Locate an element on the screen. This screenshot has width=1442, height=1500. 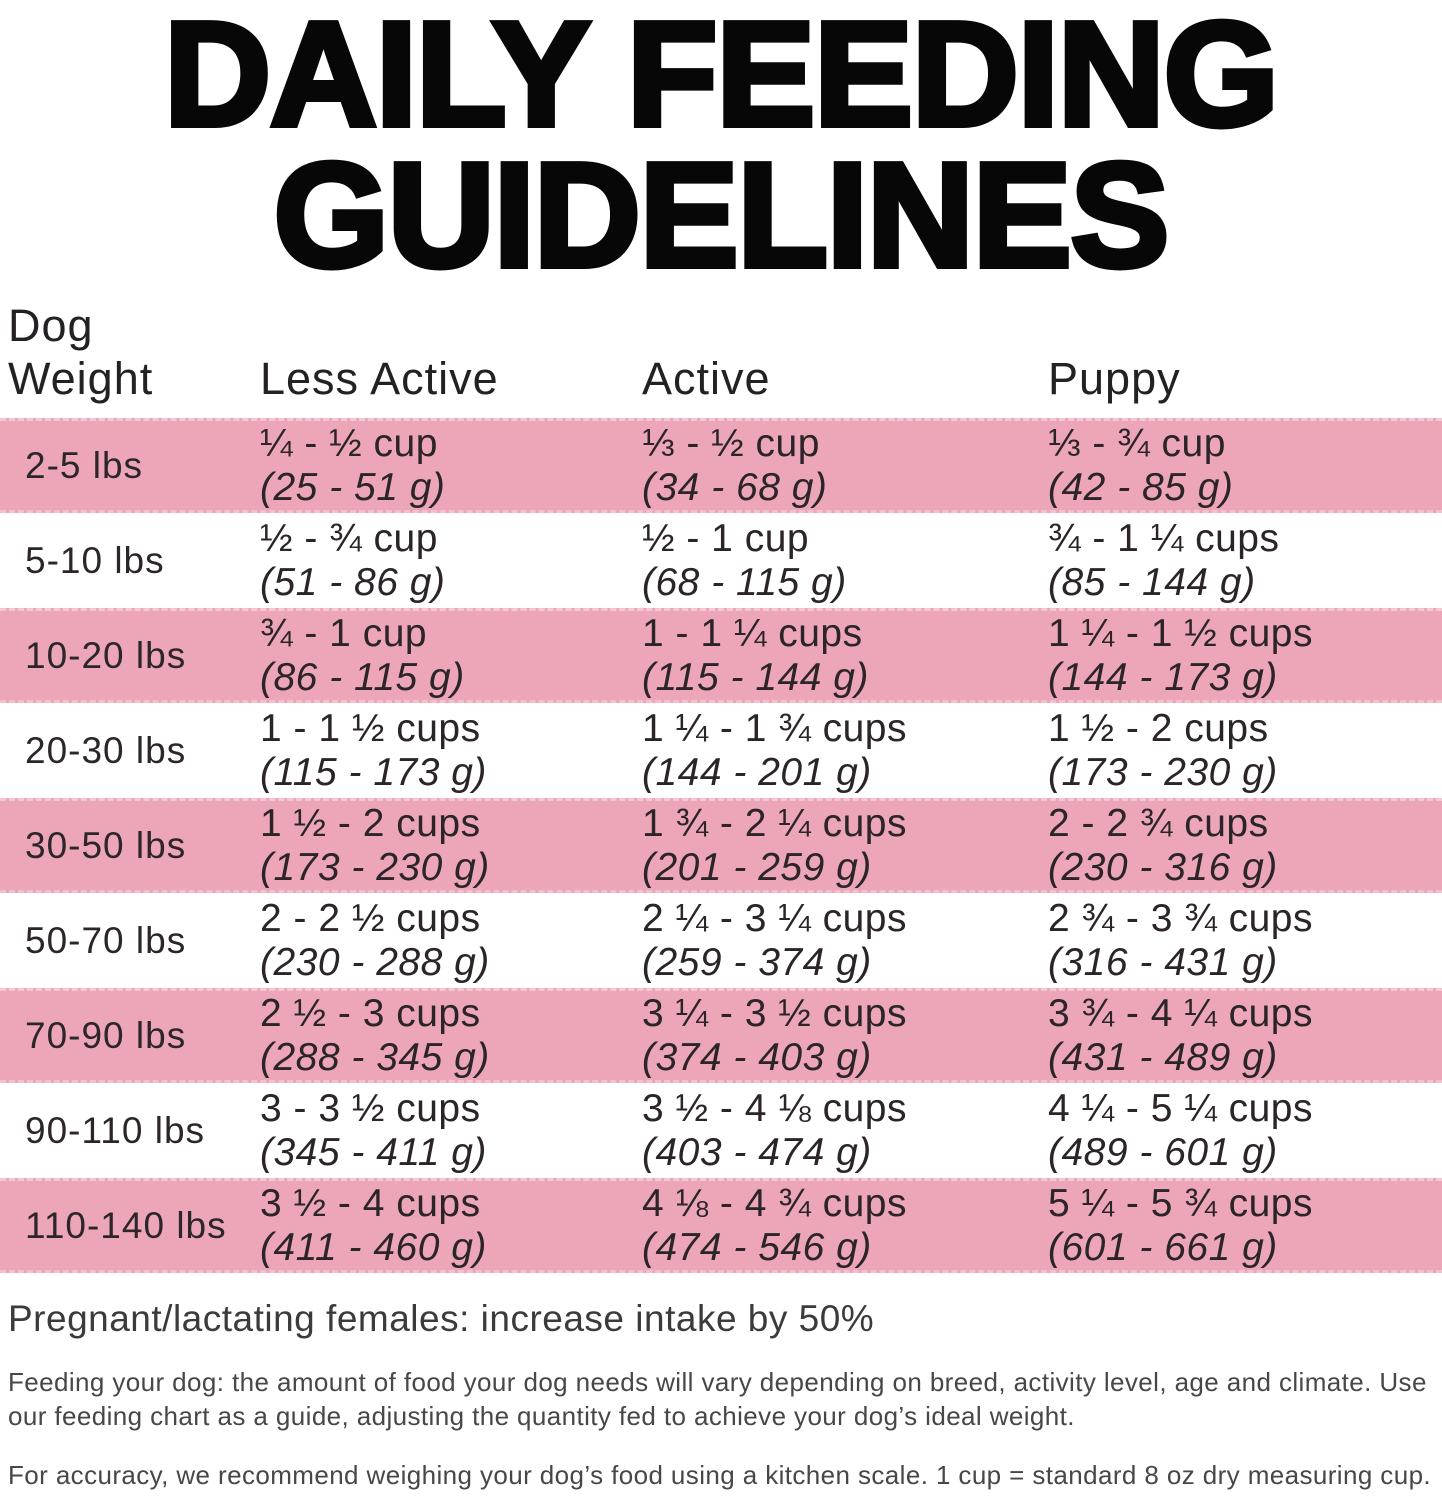
weight-cell: 20-30 lbs is located at coordinates (106, 750).